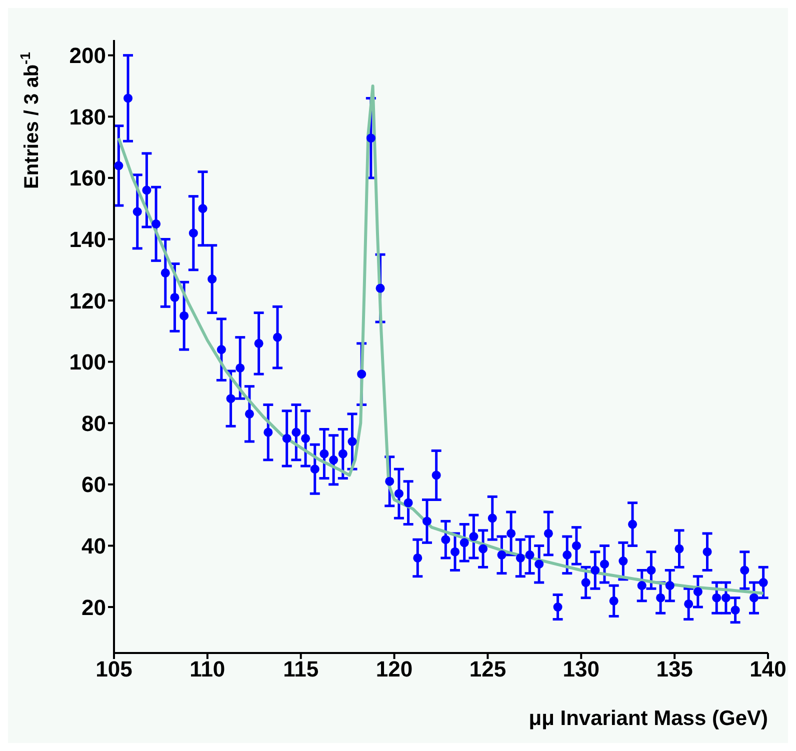  Describe the element at coordinates (87, 117) in the screenshot. I see `y-tick-label: 180` at that location.